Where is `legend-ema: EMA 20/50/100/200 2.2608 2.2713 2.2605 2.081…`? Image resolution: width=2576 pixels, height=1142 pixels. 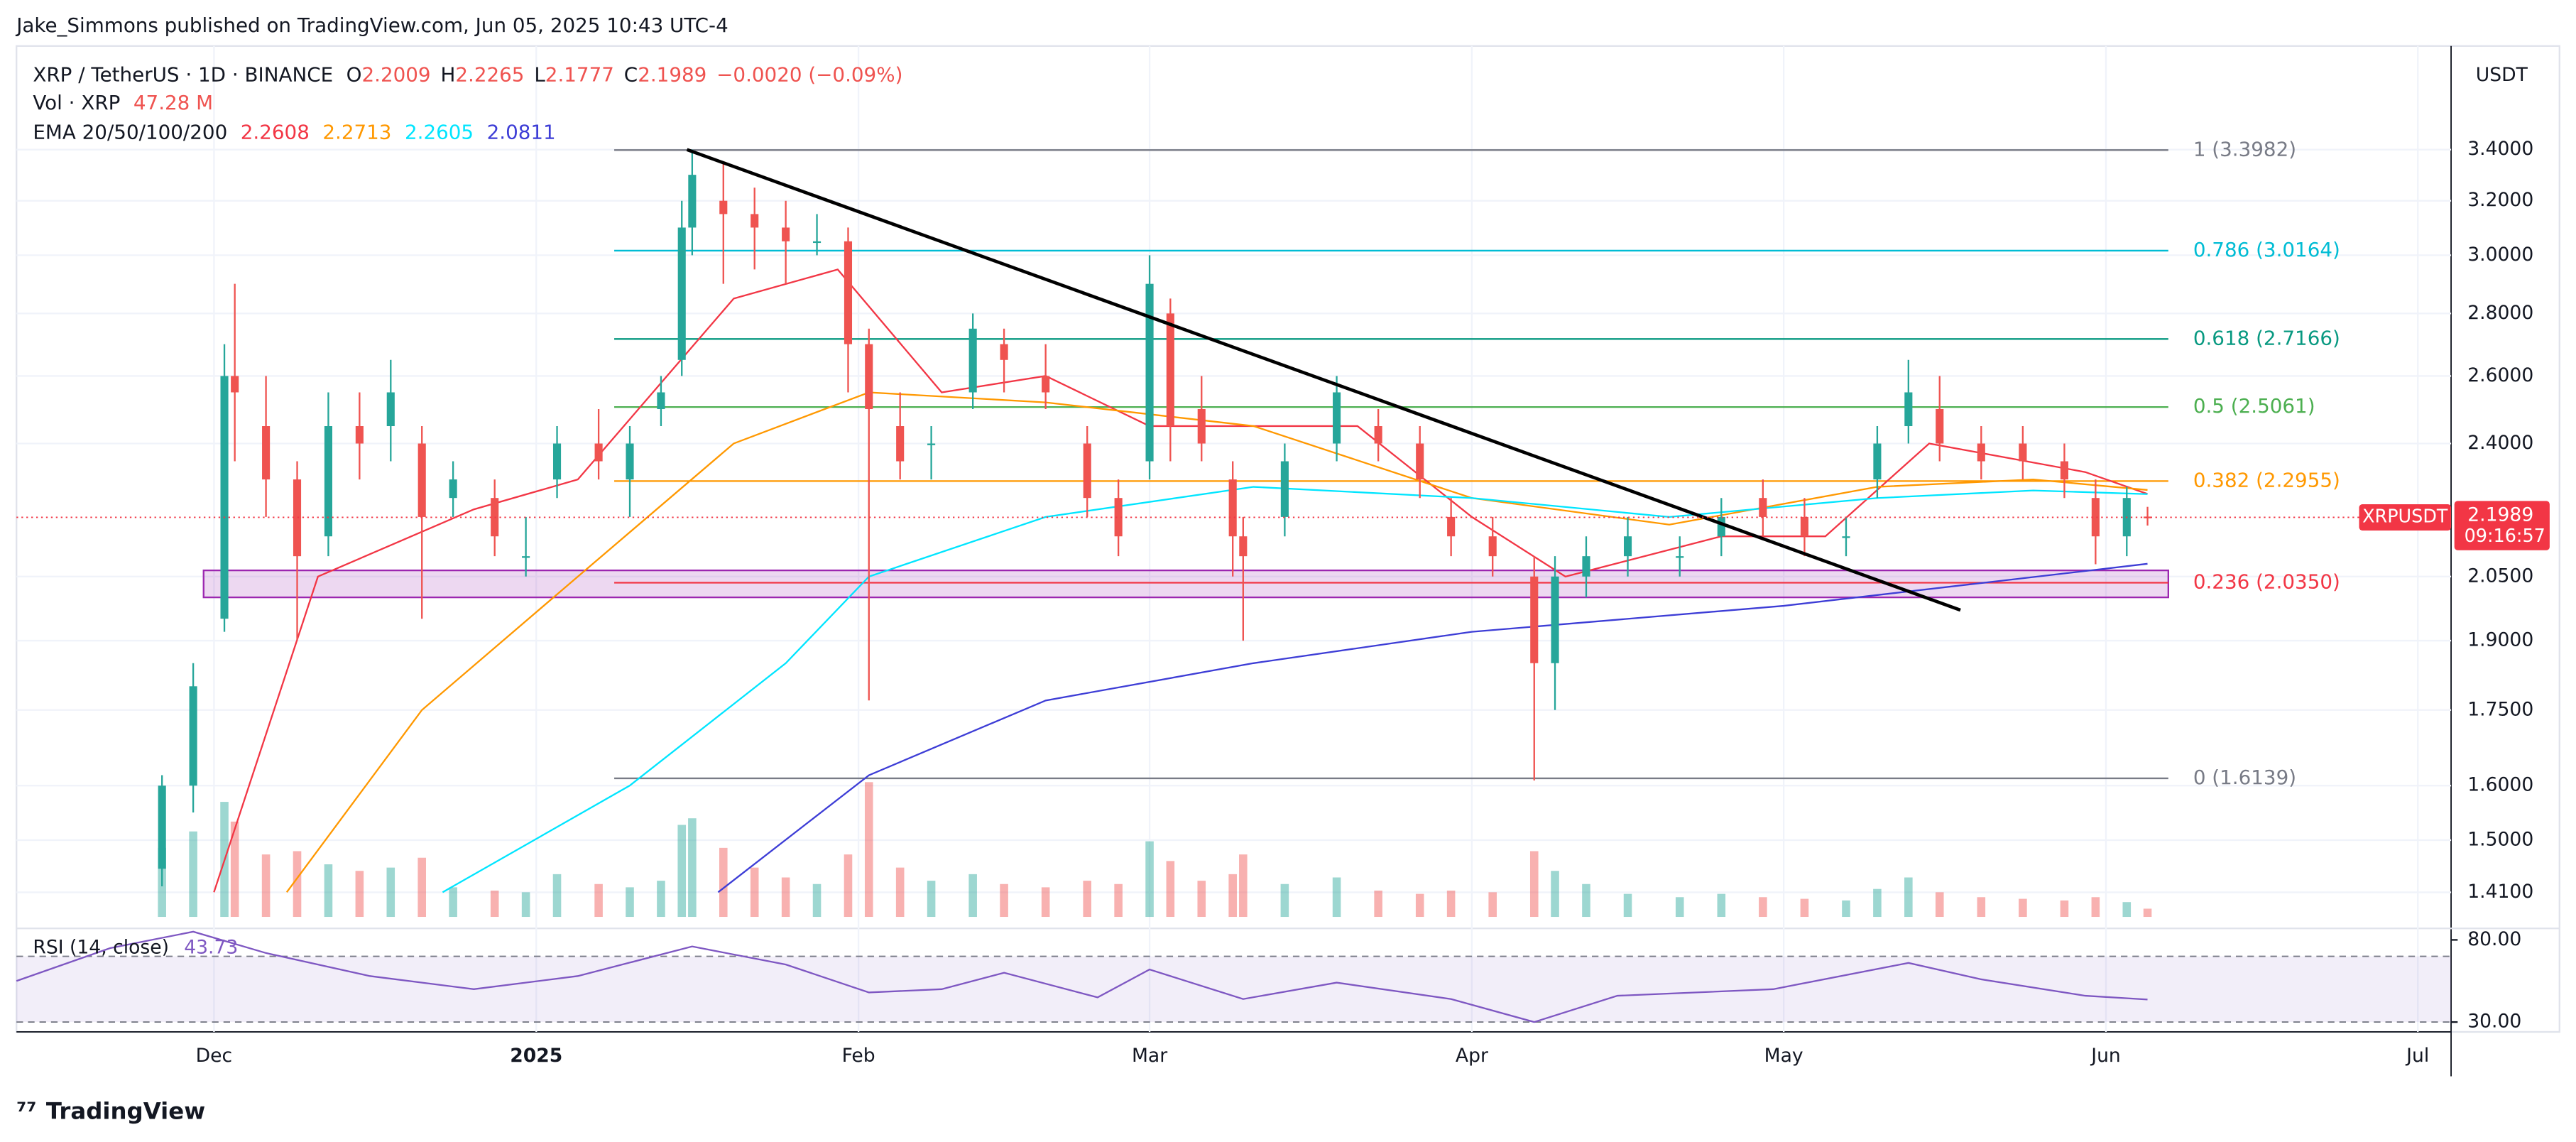
legend-ema: EMA 20/50/100/200 2.2608 2.2713 2.2605 2.081… is located at coordinates (294, 131).